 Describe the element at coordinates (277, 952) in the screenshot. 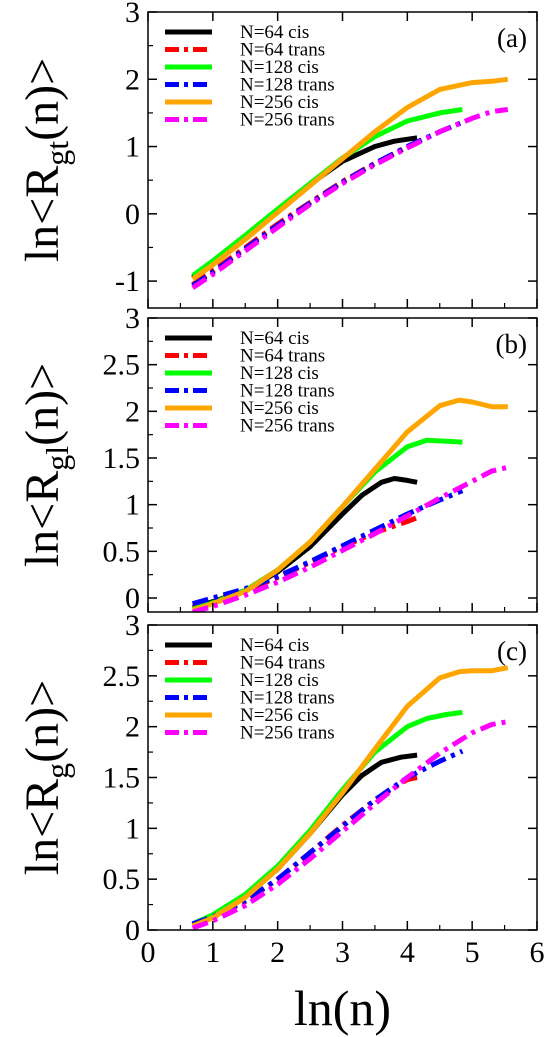

I see `x-tick-label: 2` at that location.